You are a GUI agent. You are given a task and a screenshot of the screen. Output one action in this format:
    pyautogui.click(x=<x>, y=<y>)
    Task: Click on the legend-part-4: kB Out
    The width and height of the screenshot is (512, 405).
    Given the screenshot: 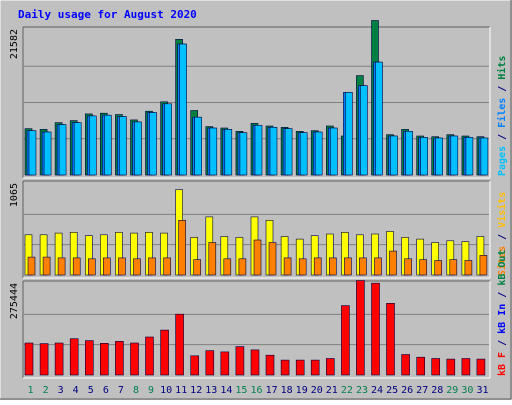 What is the action you would take?
    pyautogui.click(x=502, y=268)
    